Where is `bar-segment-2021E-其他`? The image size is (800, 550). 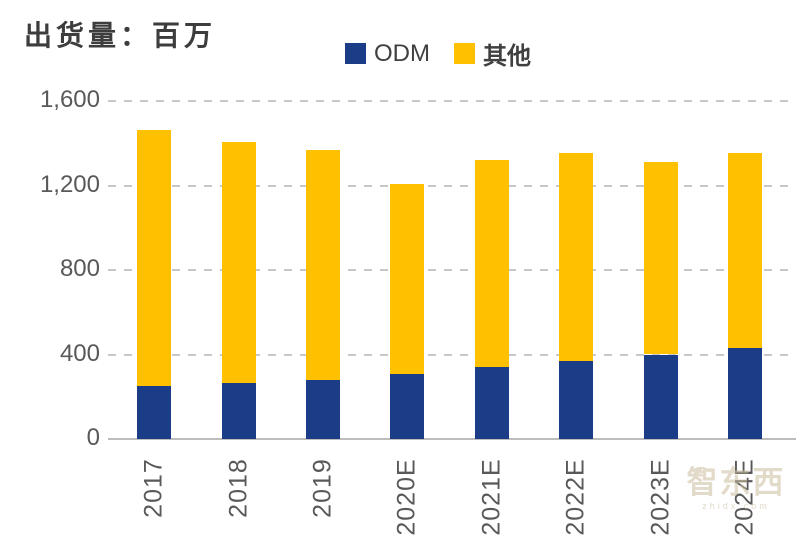
bar-segment-2021E-其他 is located at coordinates (491, 264).